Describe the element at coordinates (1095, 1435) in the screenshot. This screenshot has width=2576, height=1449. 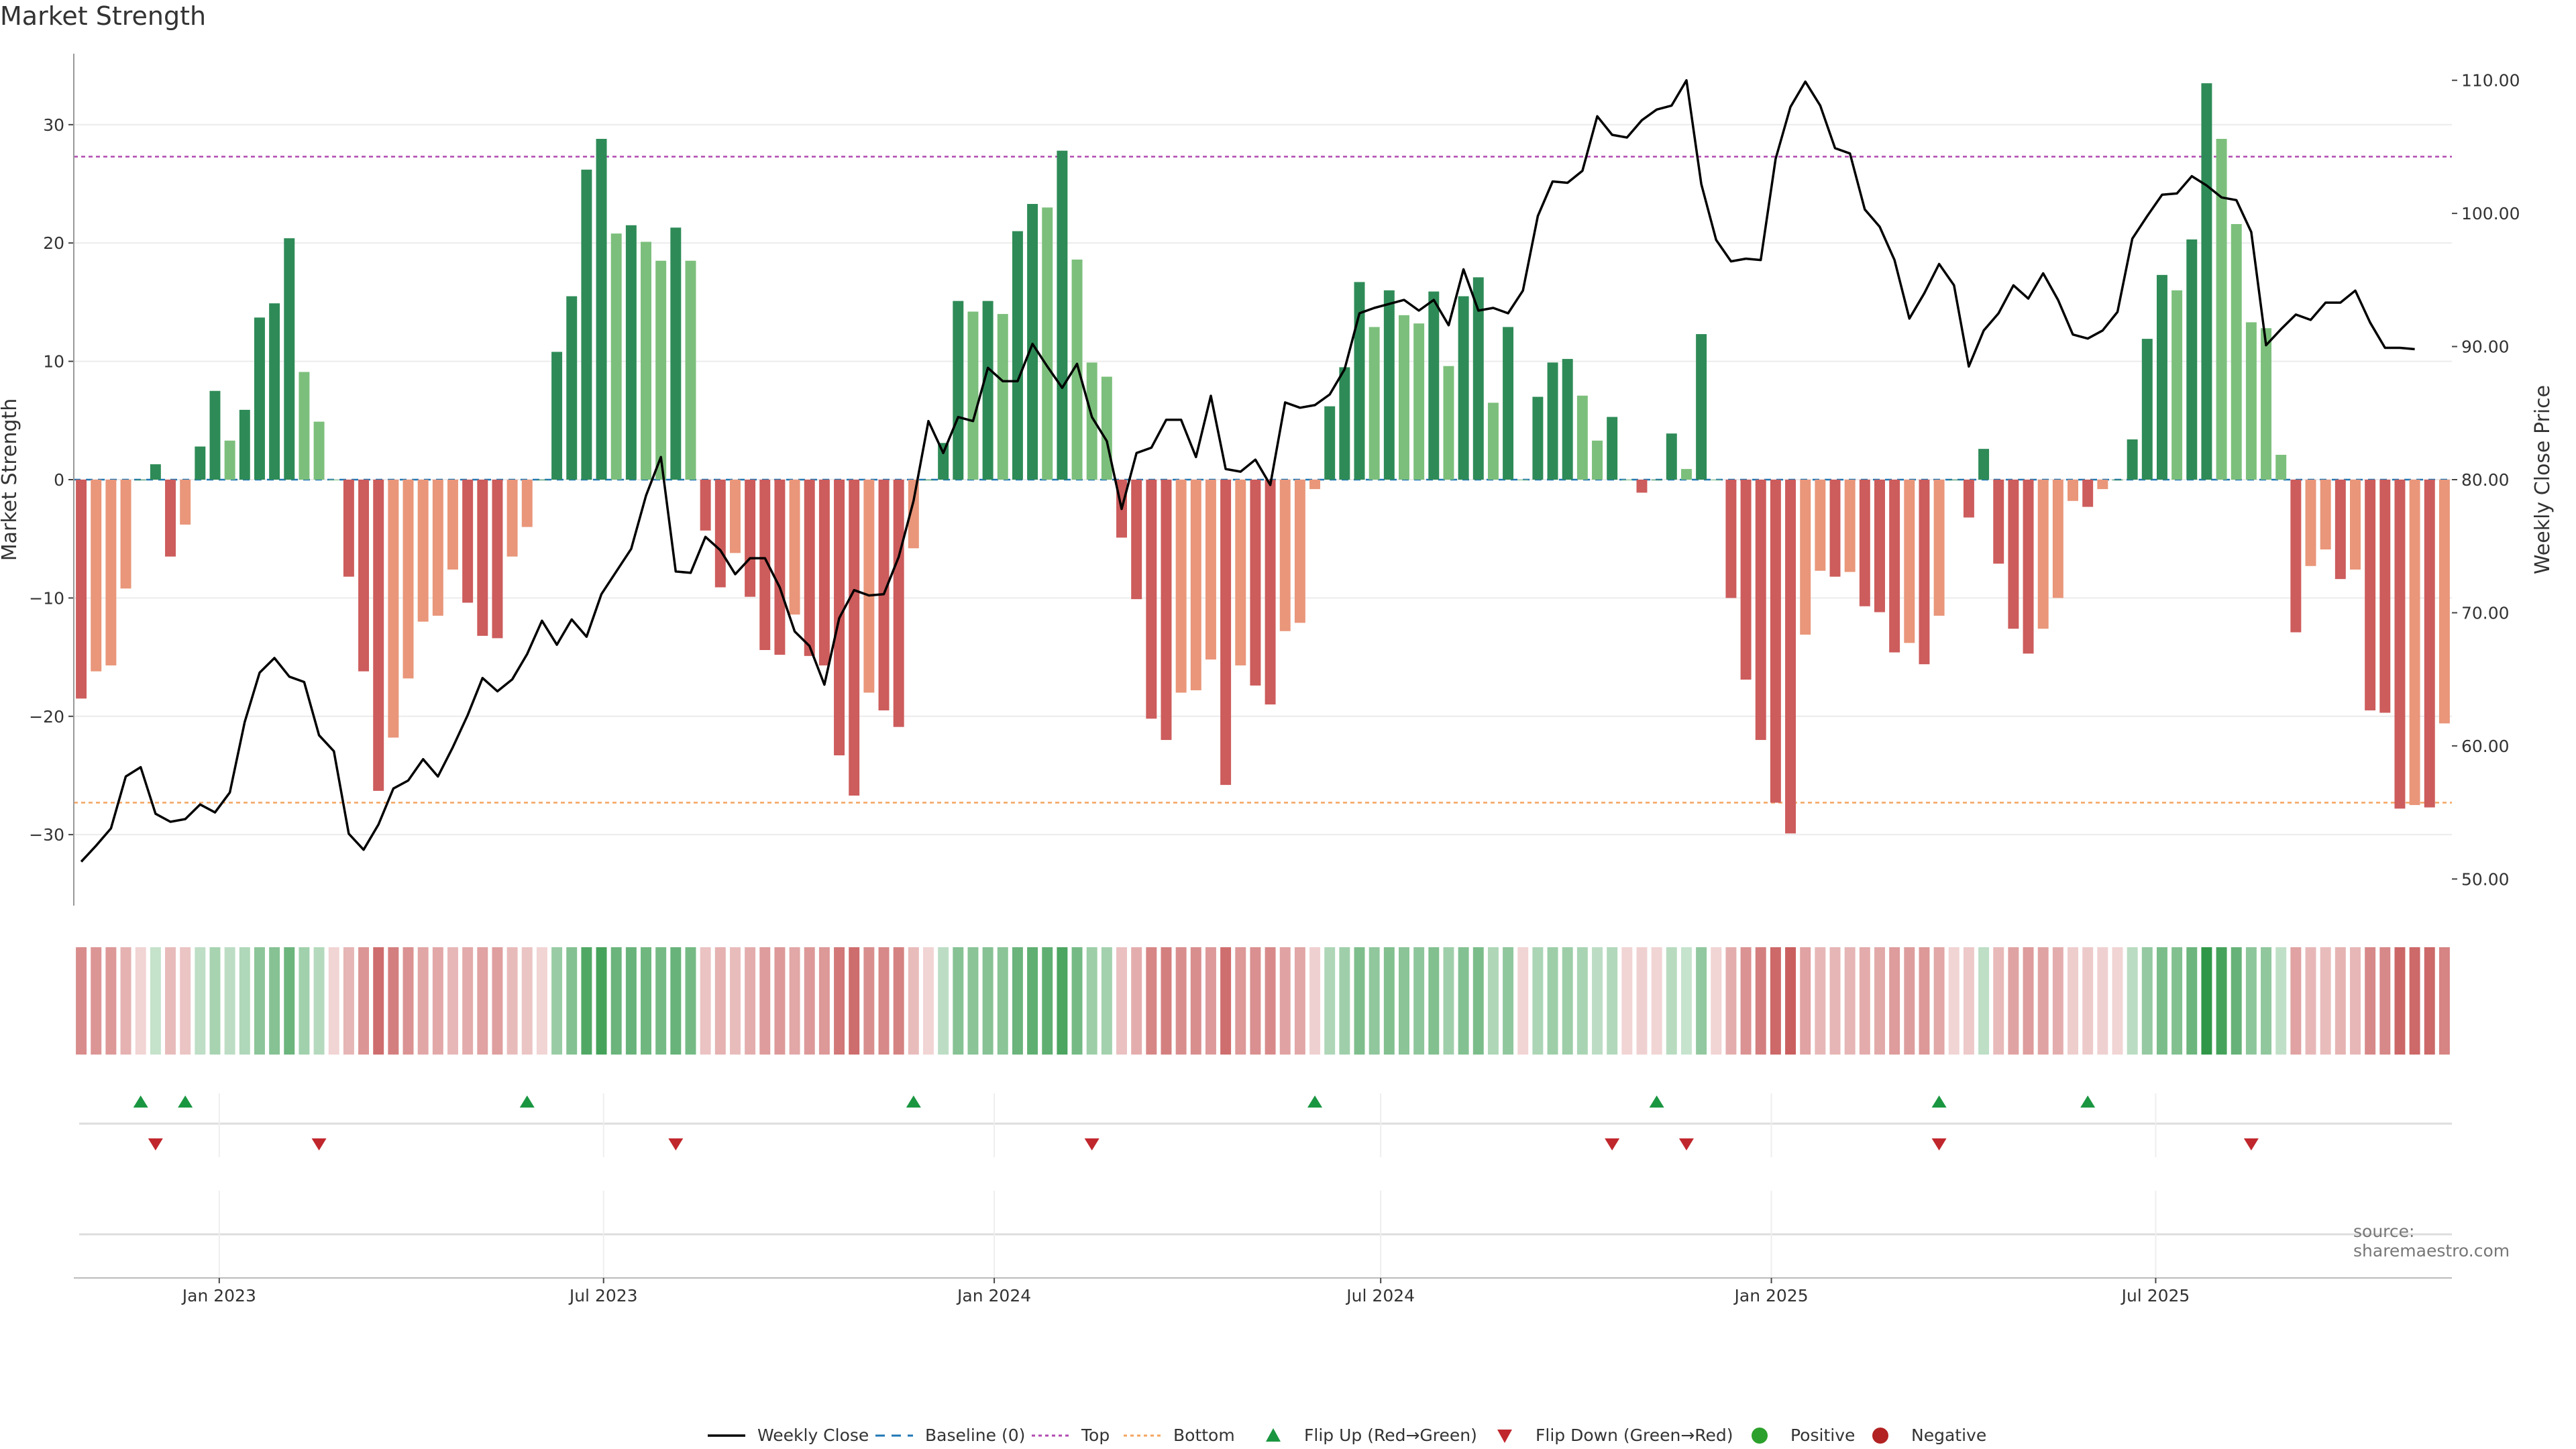
I see `legend-label: Top` at that location.